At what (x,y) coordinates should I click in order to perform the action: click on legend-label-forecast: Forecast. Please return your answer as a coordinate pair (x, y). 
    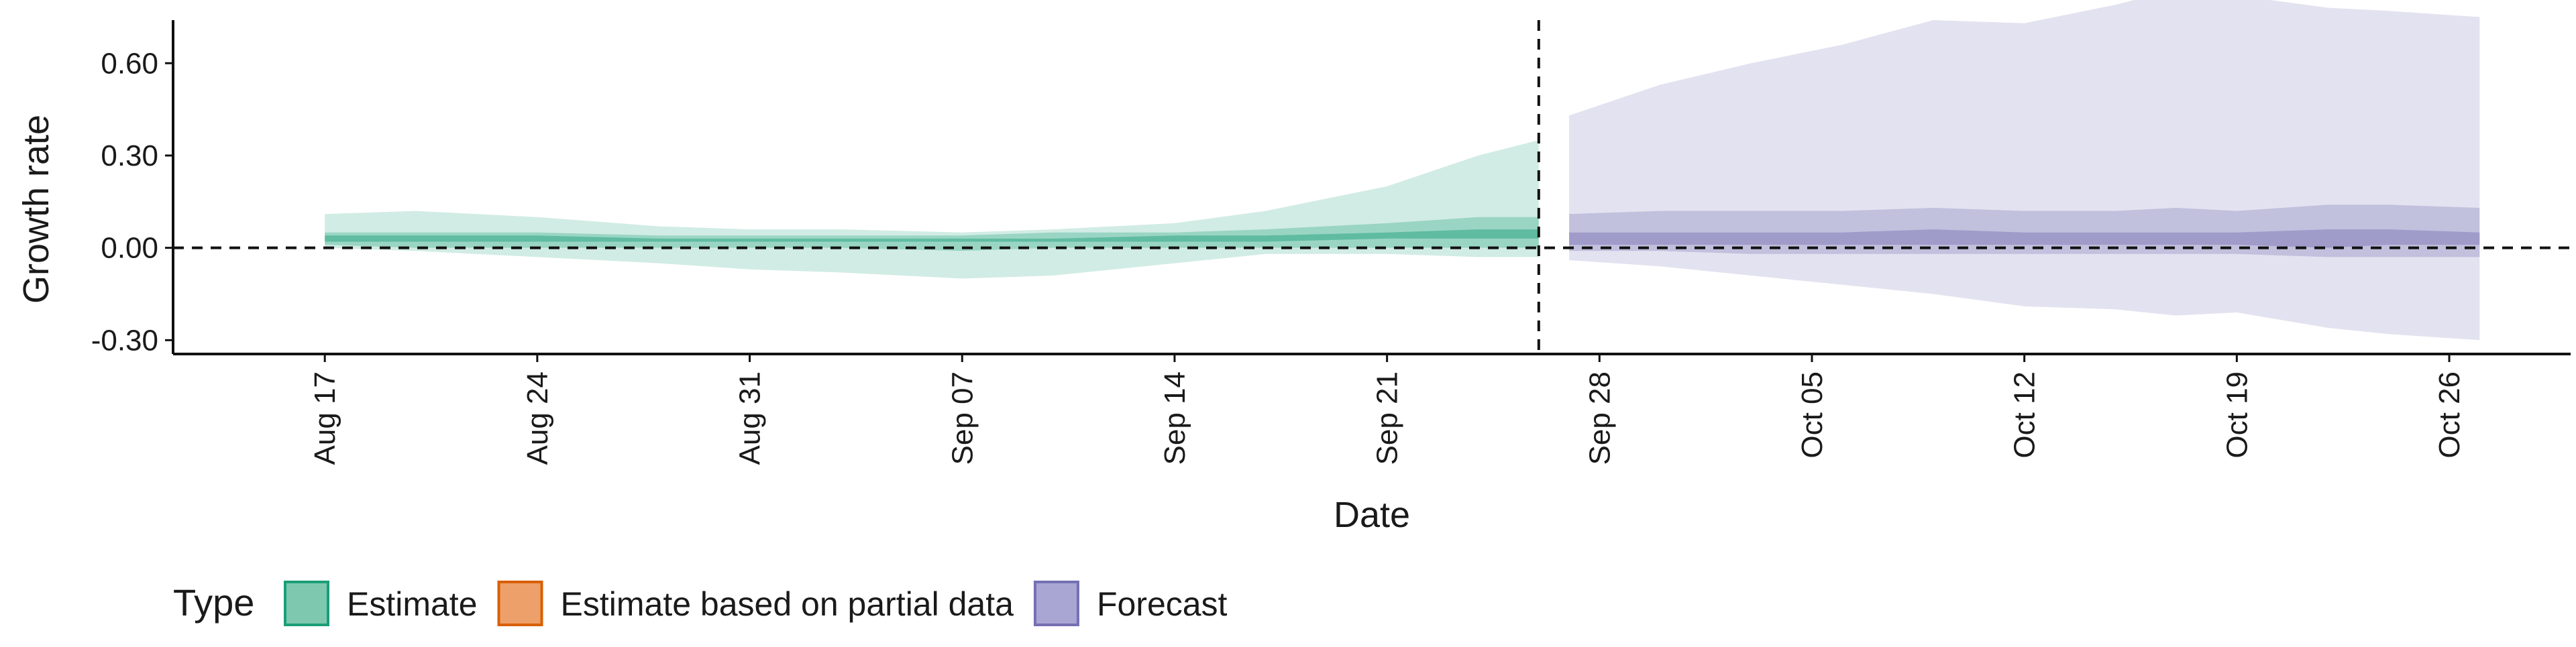
    Looking at the image, I should click on (1162, 604).